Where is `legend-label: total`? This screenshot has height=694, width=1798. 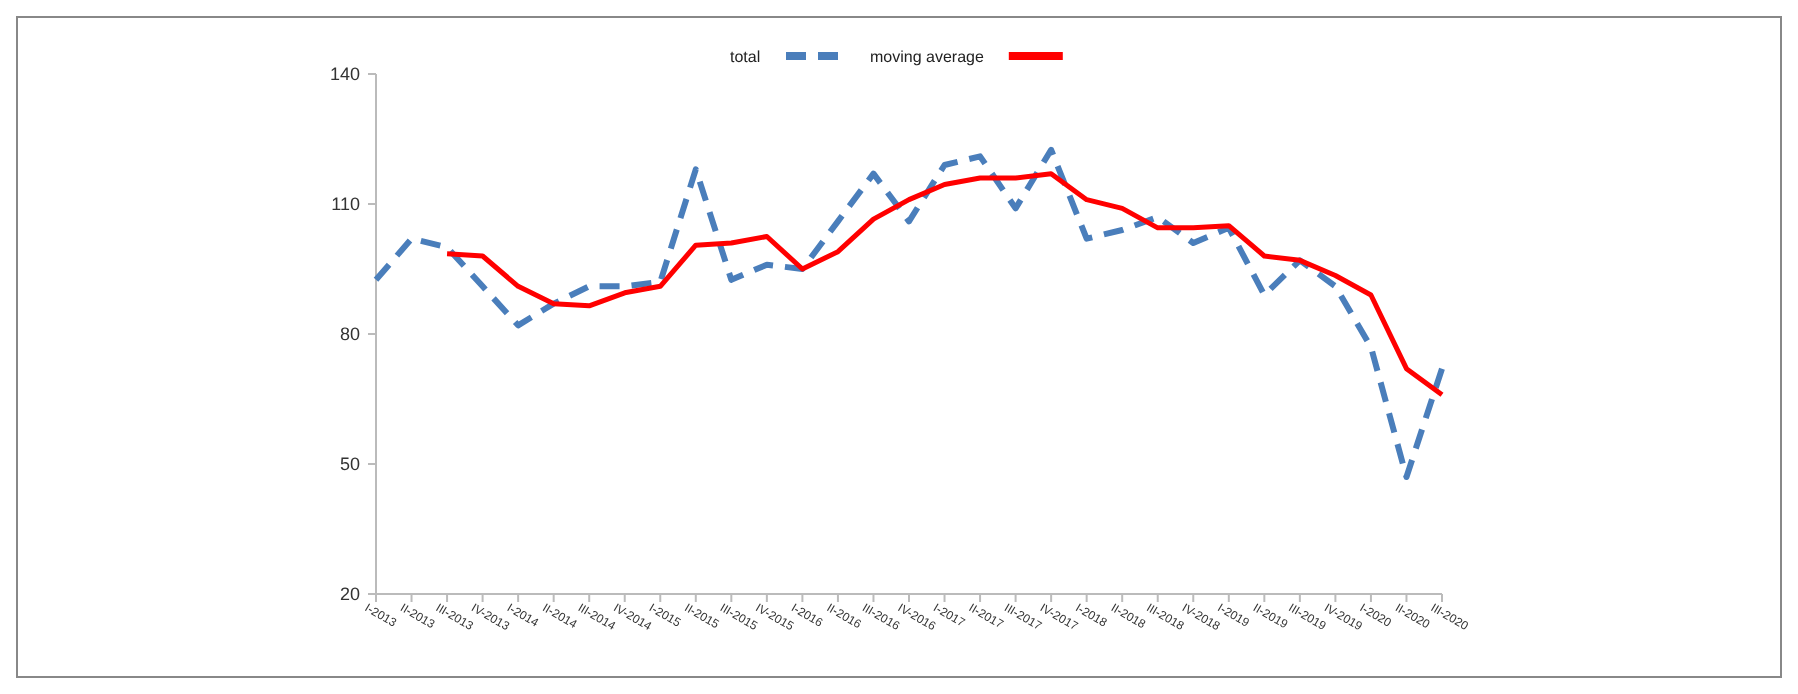
legend-label: total is located at coordinates (745, 56).